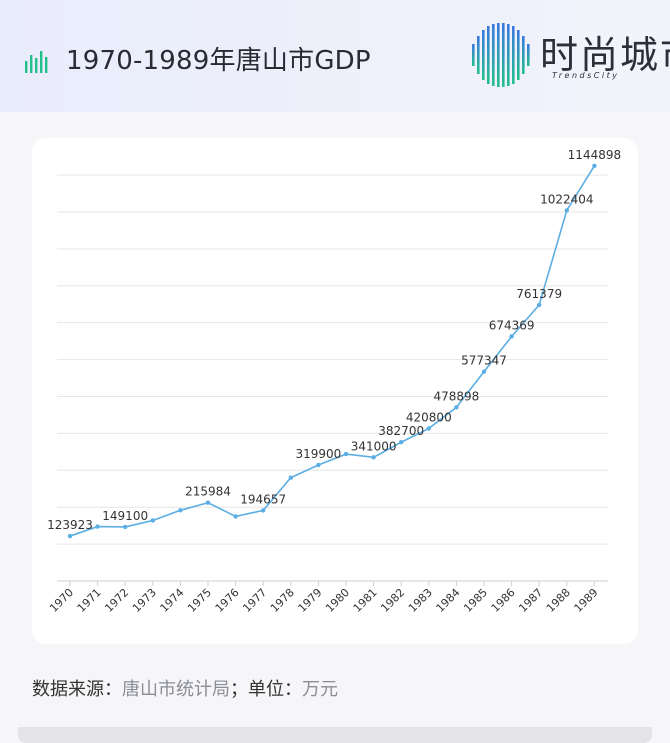 The image size is (670, 743). Describe the element at coordinates (539, 294) in the screenshot. I see `data-label: 761379` at that location.